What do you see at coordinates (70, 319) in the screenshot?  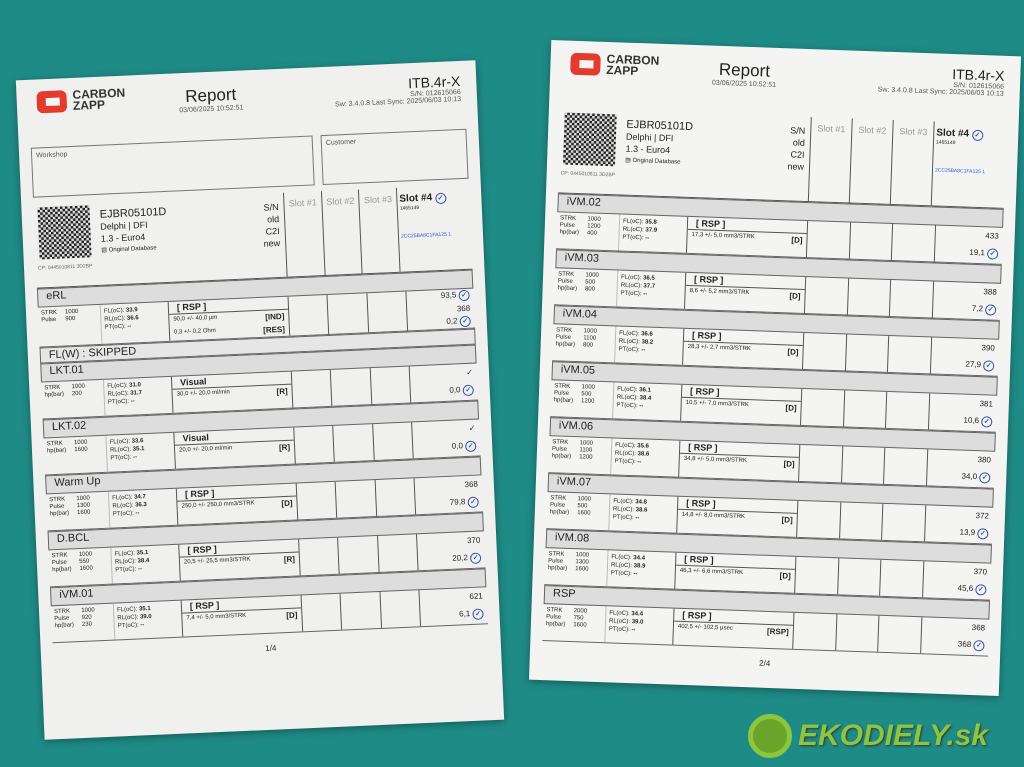 I see `param-value: 900` at bounding box center [70, 319].